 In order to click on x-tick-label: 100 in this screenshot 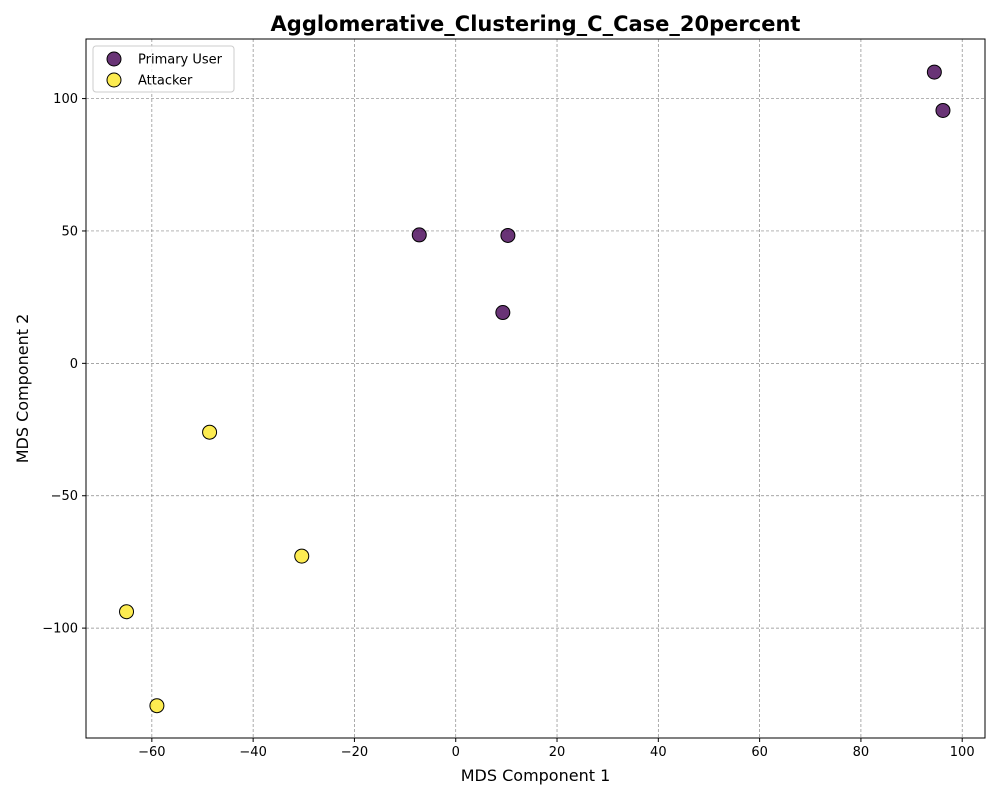, I will do `click(962, 752)`.